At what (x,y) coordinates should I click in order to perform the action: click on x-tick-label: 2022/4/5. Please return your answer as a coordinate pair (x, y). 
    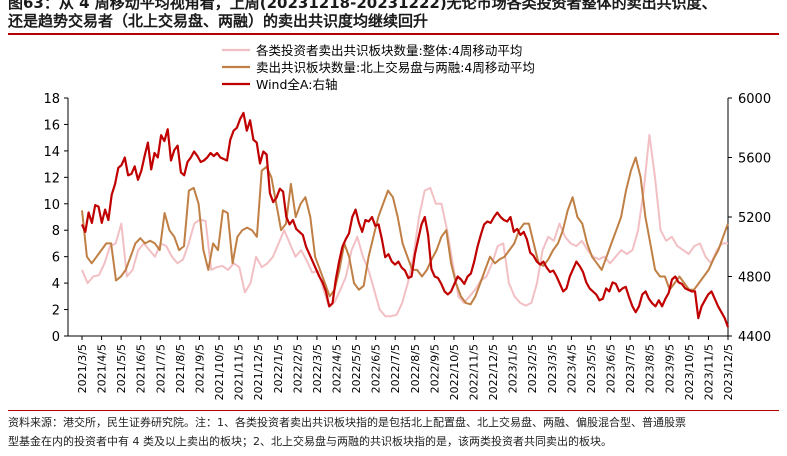
    Looking at the image, I should click on (336, 368).